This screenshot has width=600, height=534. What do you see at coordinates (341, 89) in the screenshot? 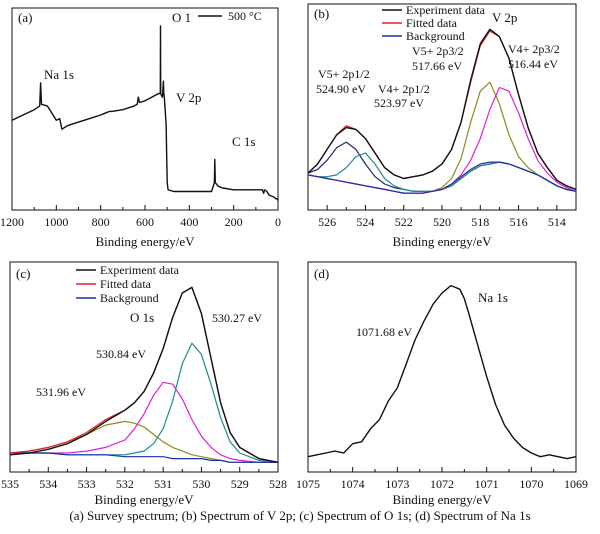
I see `annotation-v5-2p12-energy: 524.90 eV` at bounding box center [341, 89].